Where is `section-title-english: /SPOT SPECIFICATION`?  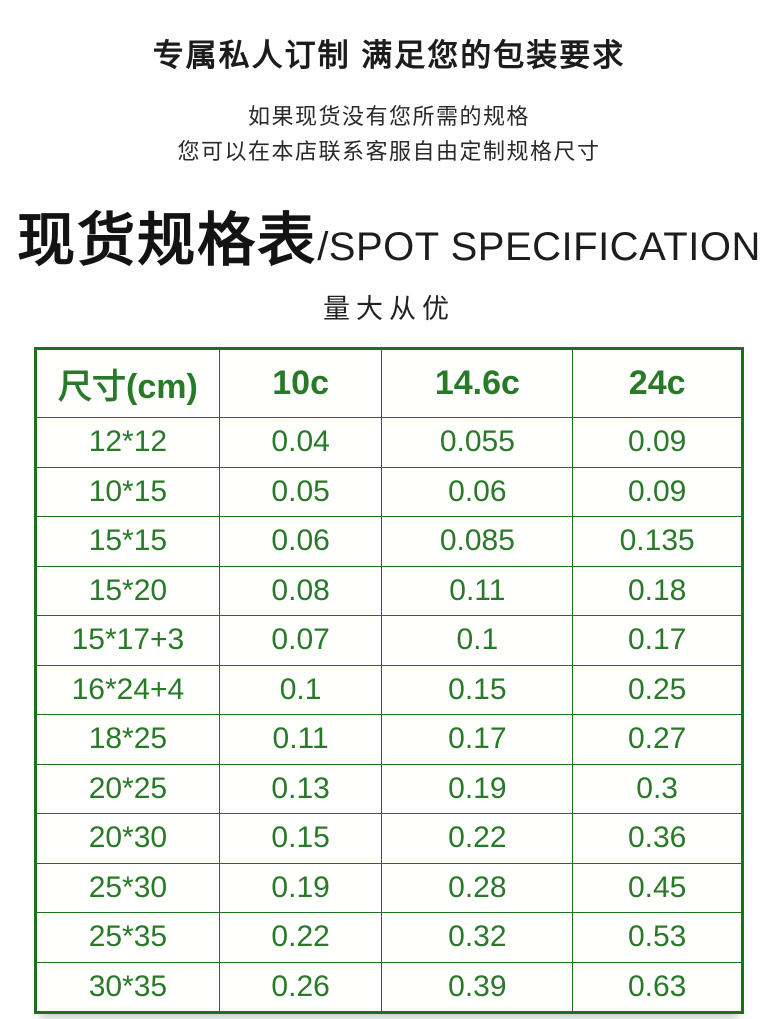 section-title-english: /SPOT SPECIFICATION is located at coordinates (539, 247).